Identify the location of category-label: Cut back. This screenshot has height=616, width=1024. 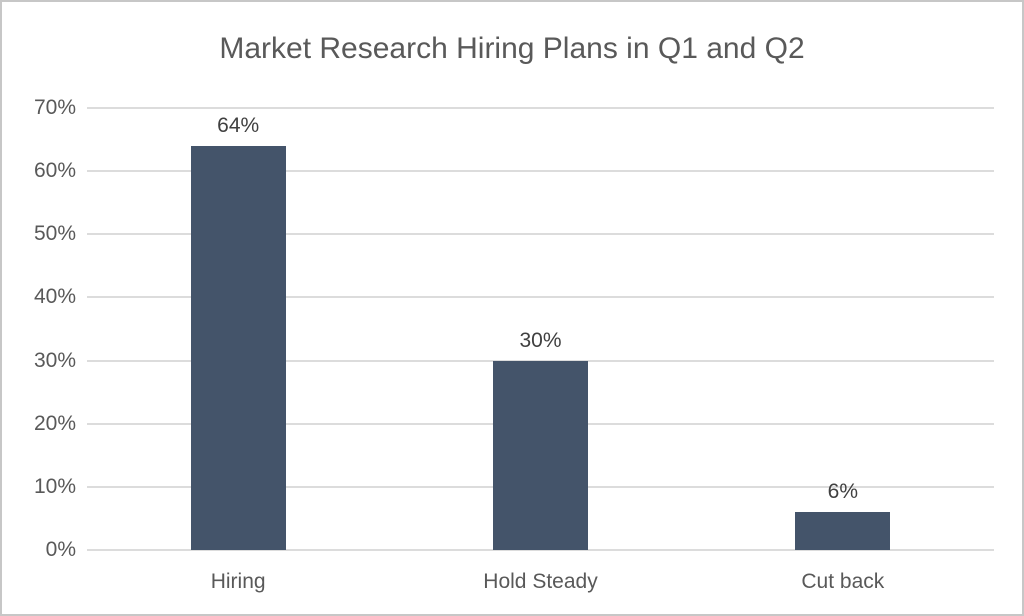
(843, 581).